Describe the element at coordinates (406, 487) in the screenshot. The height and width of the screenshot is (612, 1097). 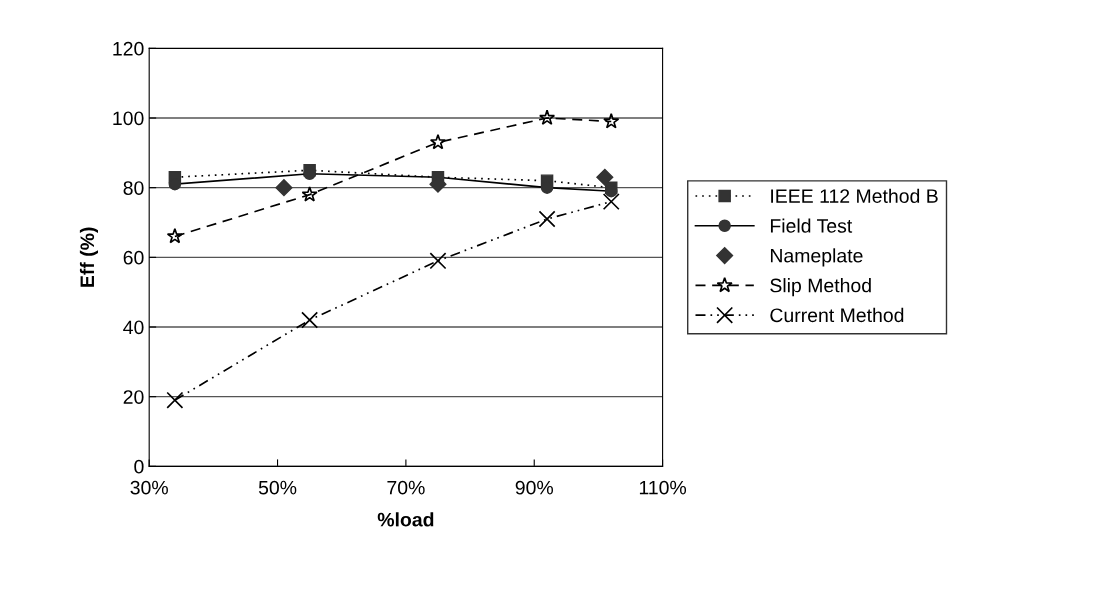
I see `x-tick-label: 70%` at that location.